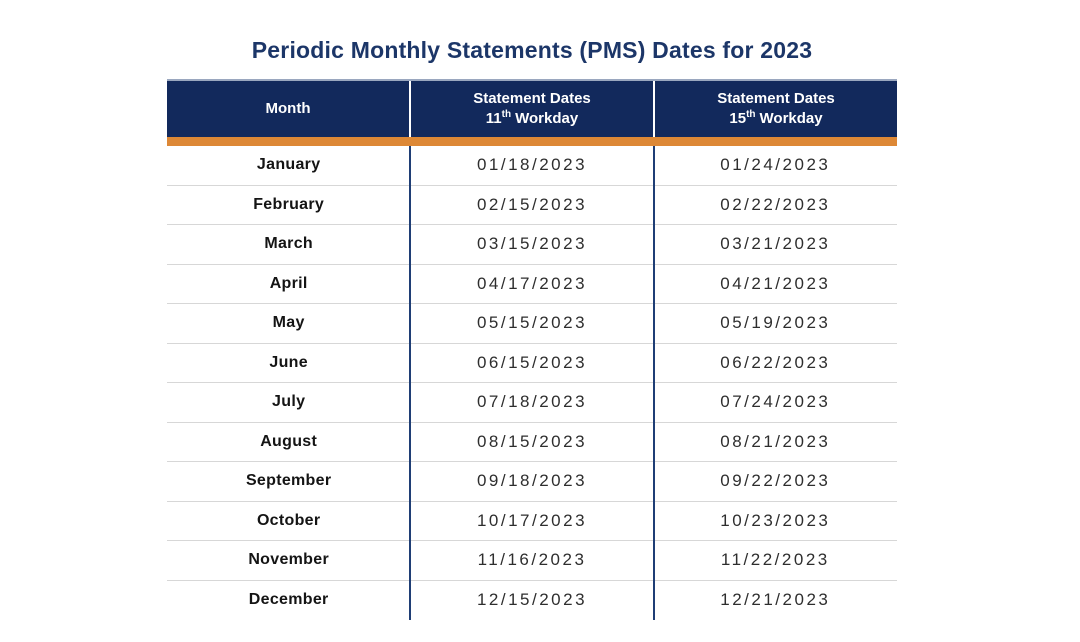 The width and height of the screenshot is (1080, 642). I want to click on table-row: December 12/15/2023 12/21/2023, so click(532, 601).